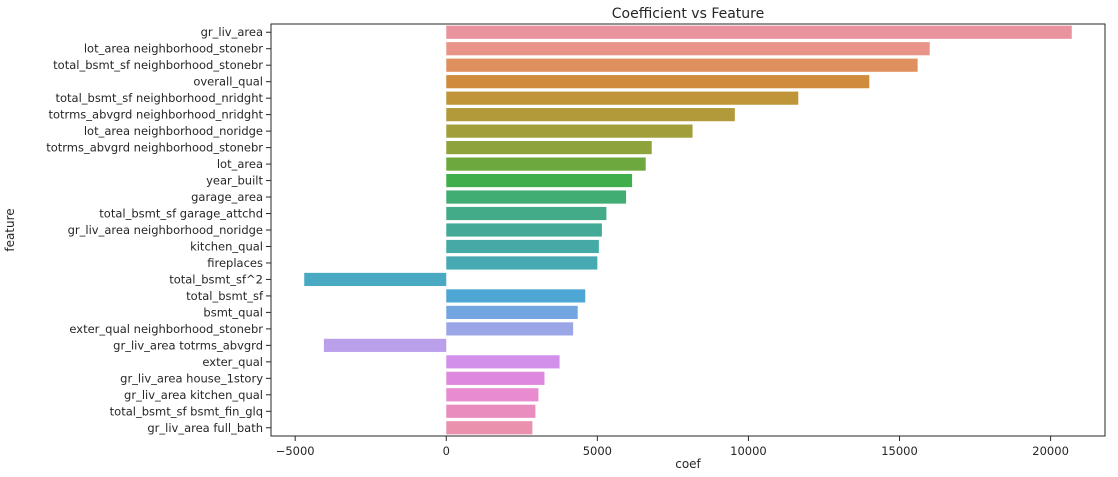 The width and height of the screenshot is (1118, 477). I want to click on y-tick-label: bsmt_qual, so click(233, 312).